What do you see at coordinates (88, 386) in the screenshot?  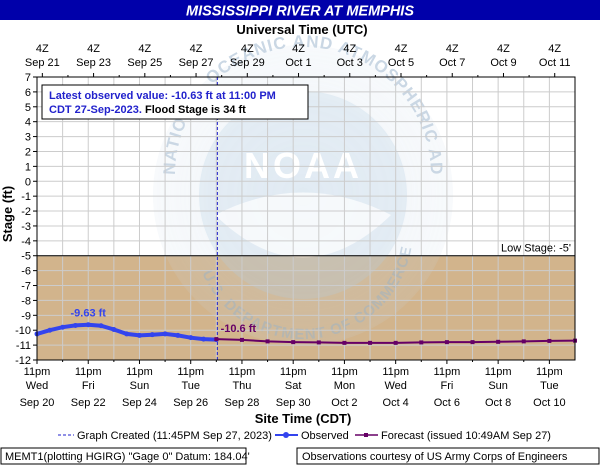 I see `bottom-tick-day: Fri` at bounding box center [88, 386].